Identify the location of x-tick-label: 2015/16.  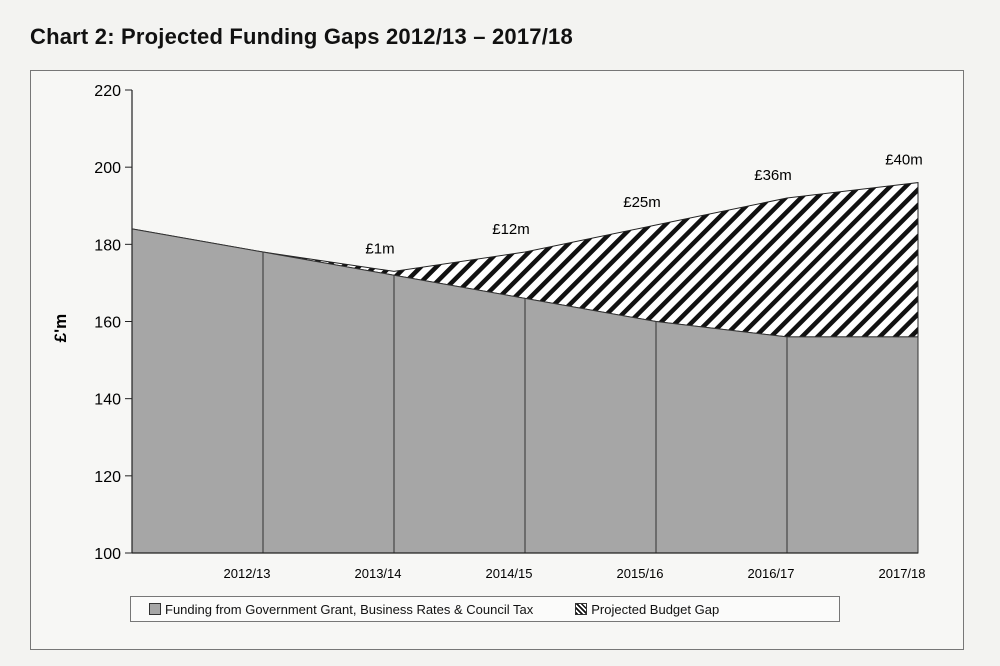
(640, 573).